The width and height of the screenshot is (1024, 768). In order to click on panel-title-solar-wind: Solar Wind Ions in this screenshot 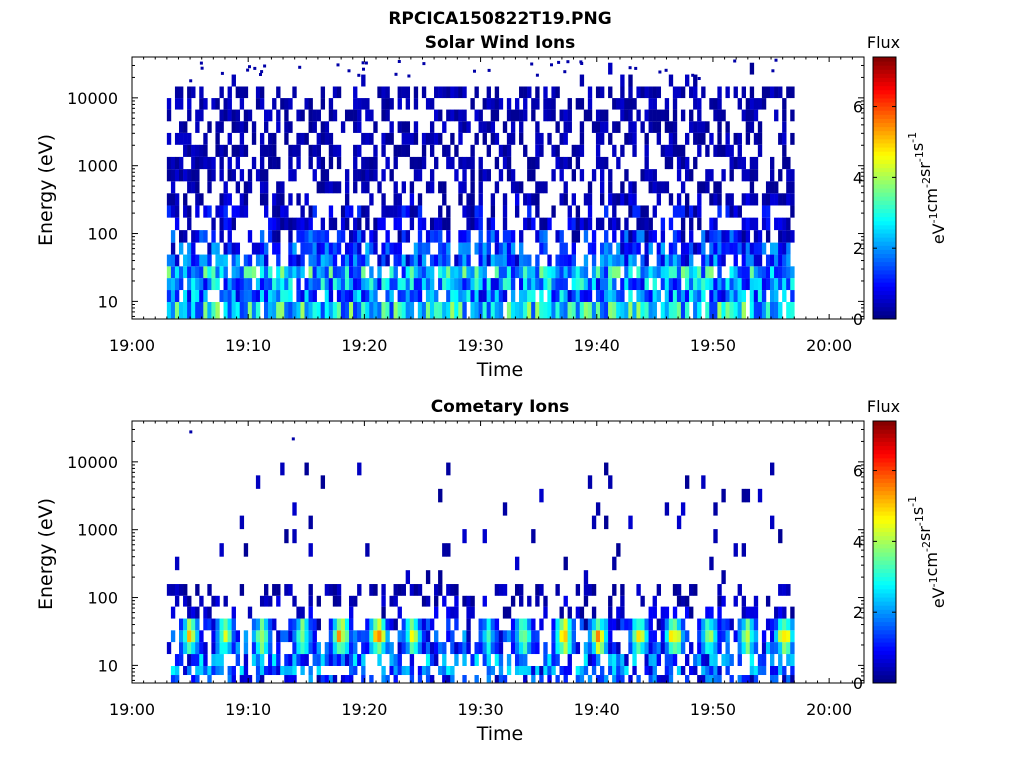, I will do `click(500, 43)`.